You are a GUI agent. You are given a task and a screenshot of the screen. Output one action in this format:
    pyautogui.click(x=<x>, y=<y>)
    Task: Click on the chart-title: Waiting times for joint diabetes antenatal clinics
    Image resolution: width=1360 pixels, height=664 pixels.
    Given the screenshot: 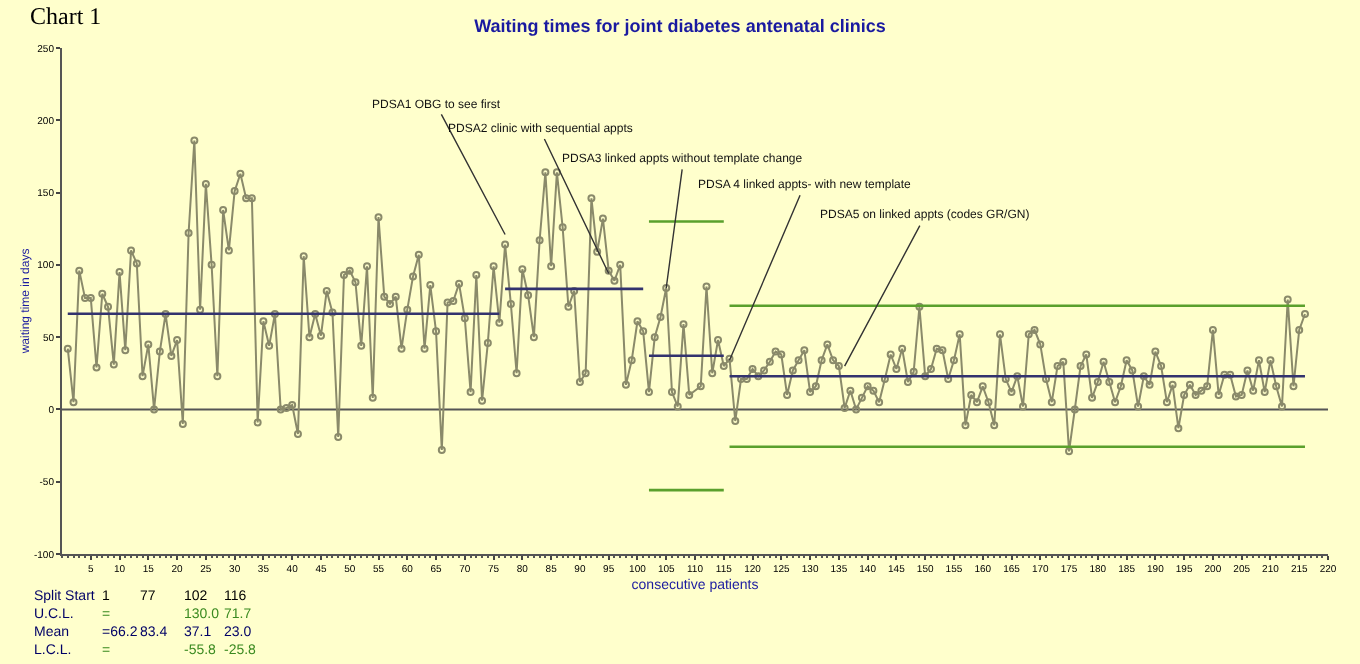 What is the action you would take?
    pyautogui.click(x=680, y=26)
    